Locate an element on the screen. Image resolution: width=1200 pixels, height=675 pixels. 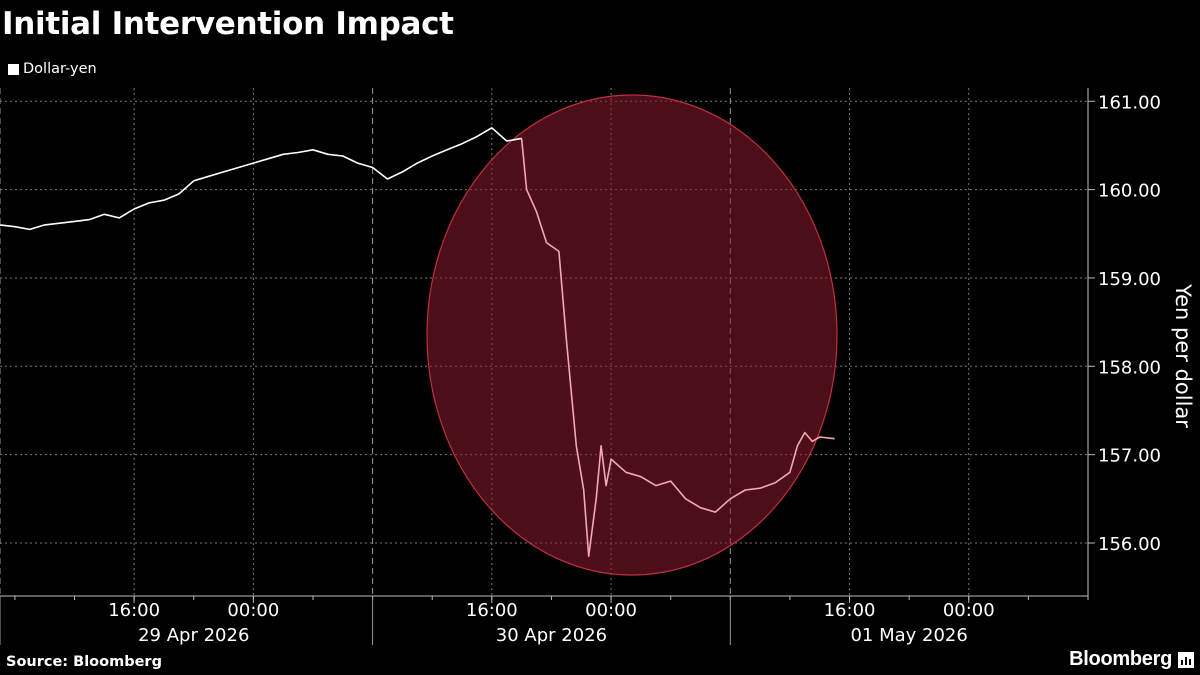
y-tick-label: 160.00 is located at coordinates (1129, 191).